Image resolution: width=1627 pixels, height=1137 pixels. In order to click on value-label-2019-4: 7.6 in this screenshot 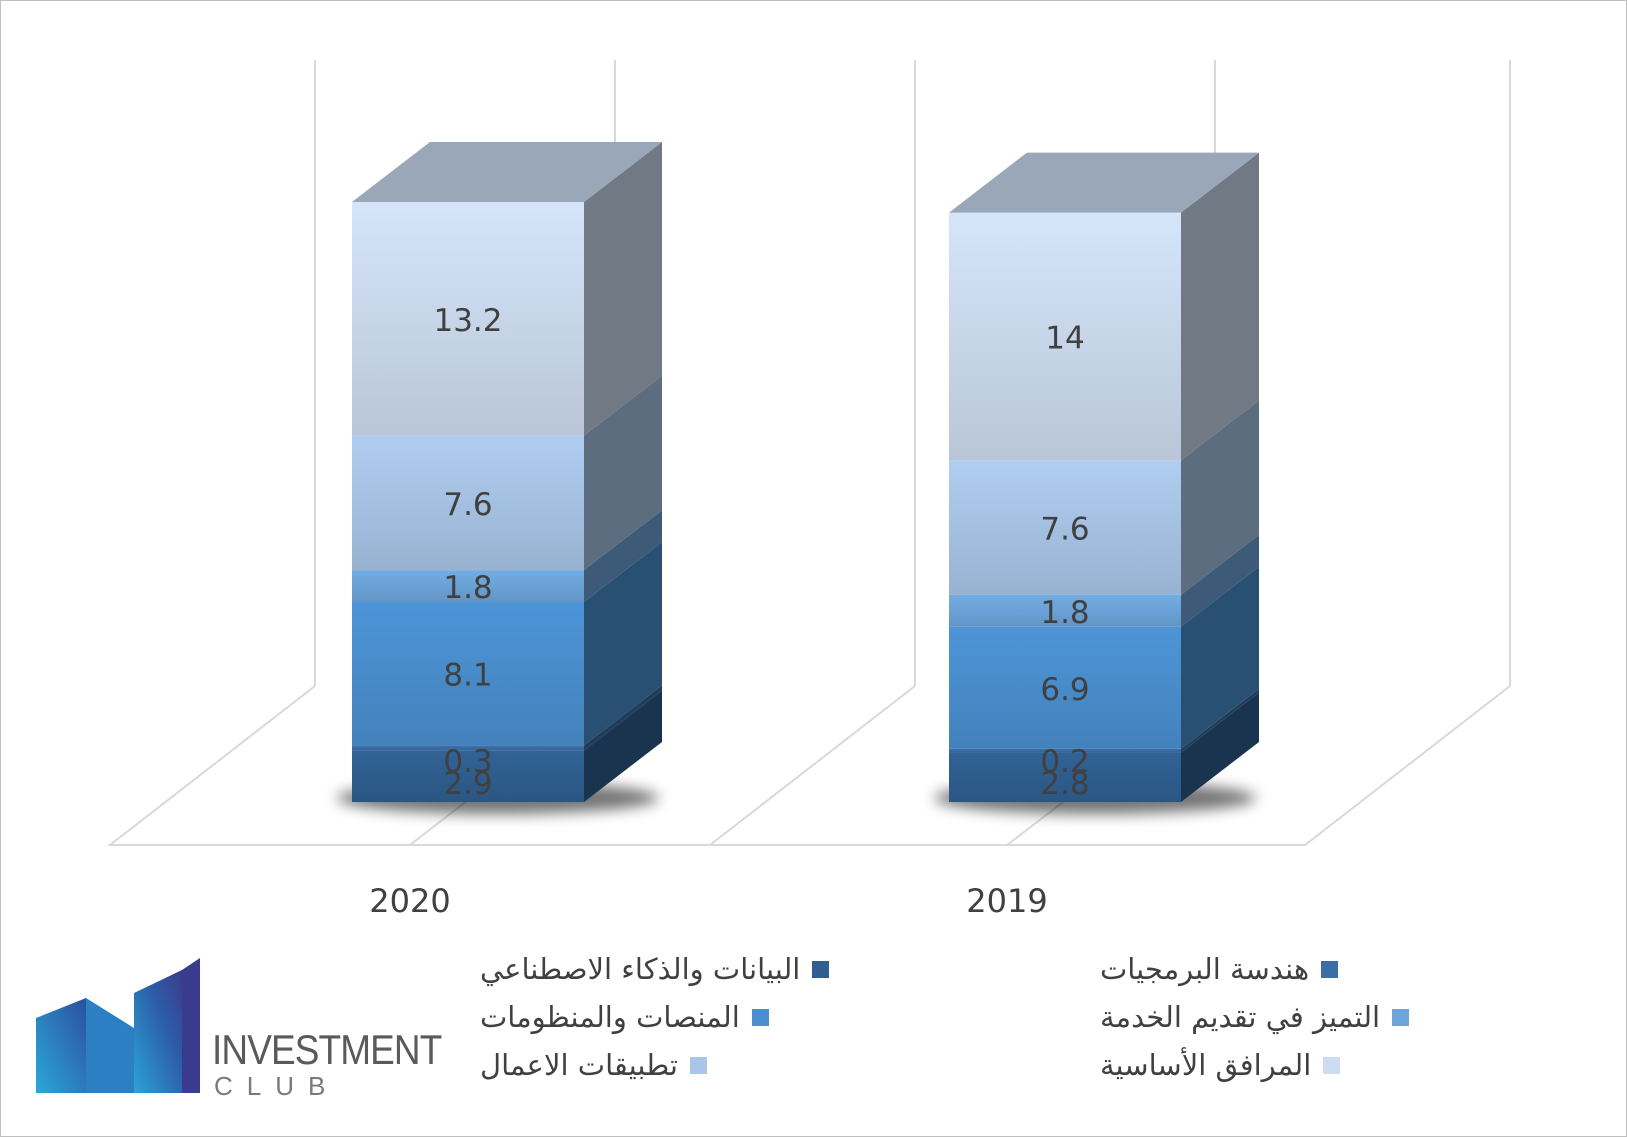, I will do `click(1064, 530)`.